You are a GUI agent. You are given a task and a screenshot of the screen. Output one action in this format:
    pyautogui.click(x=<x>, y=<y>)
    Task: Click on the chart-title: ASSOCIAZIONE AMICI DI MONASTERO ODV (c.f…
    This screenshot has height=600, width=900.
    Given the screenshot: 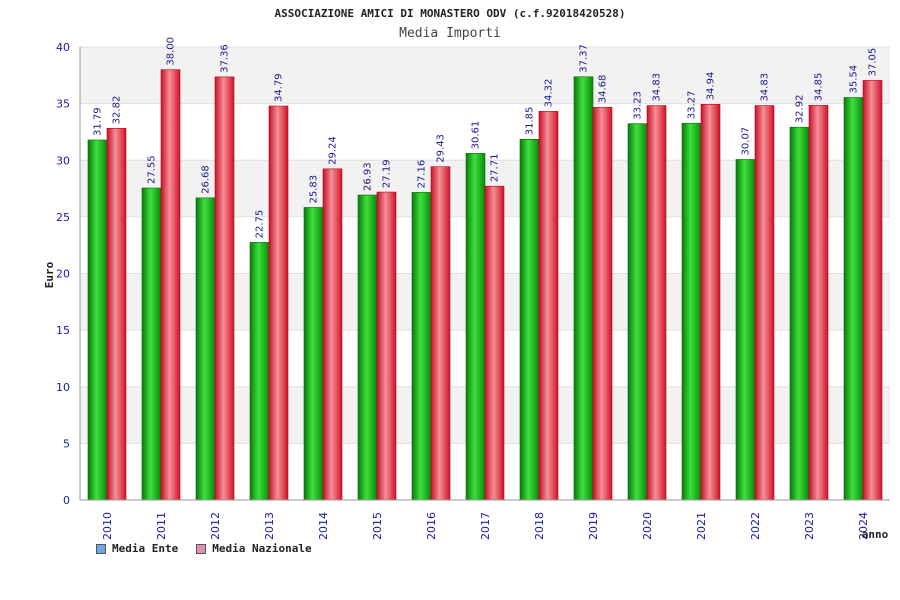 What is the action you would take?
    pyautogui.click(x=450, y=13)
    